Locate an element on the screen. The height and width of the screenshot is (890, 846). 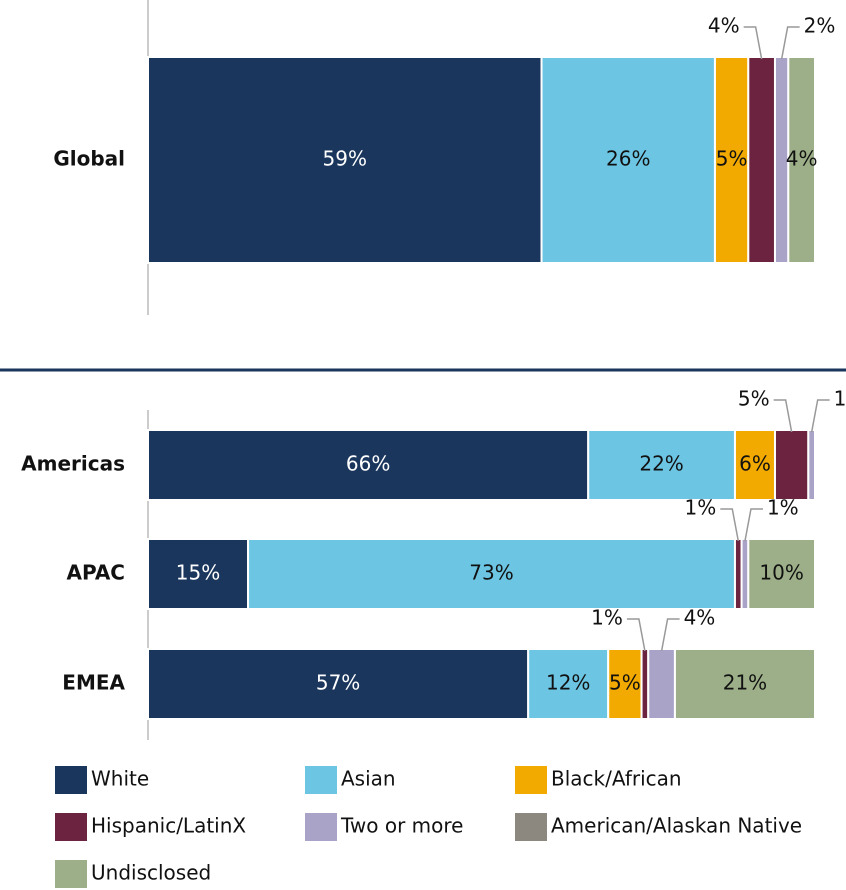
category-label: Americas is located at coordinates (73, 464).